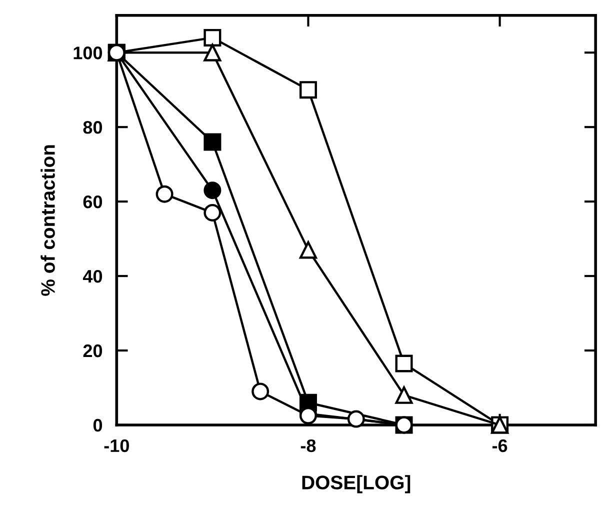 This screenshot has width=614, height=512. I want to click on x-axis-title: DOSE[LOG], so click(356, 484).